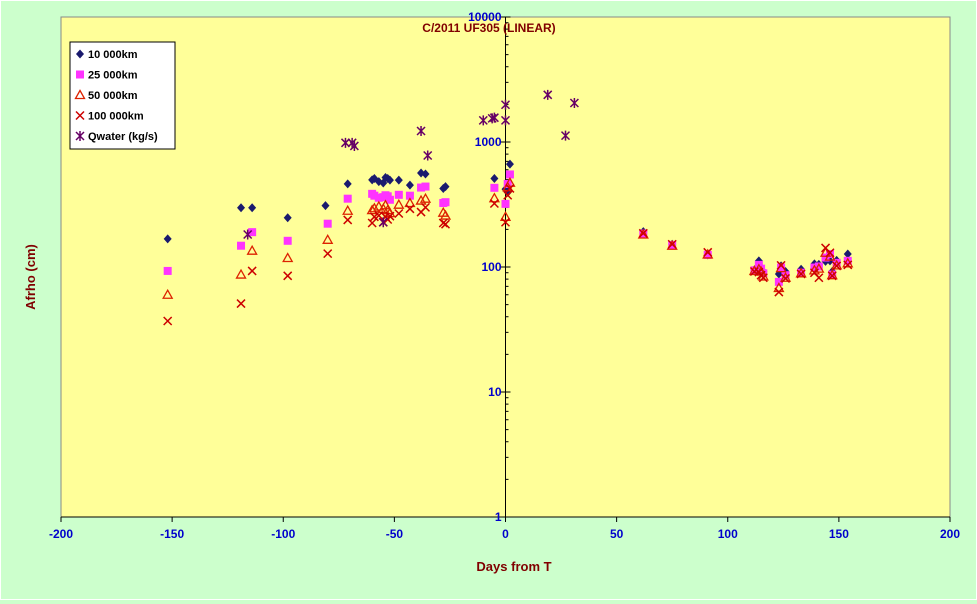  What do you see at coordinates (617, 534) in the screenshot?
I see `x-tick-label: 50` at bounding box center [617, 534].